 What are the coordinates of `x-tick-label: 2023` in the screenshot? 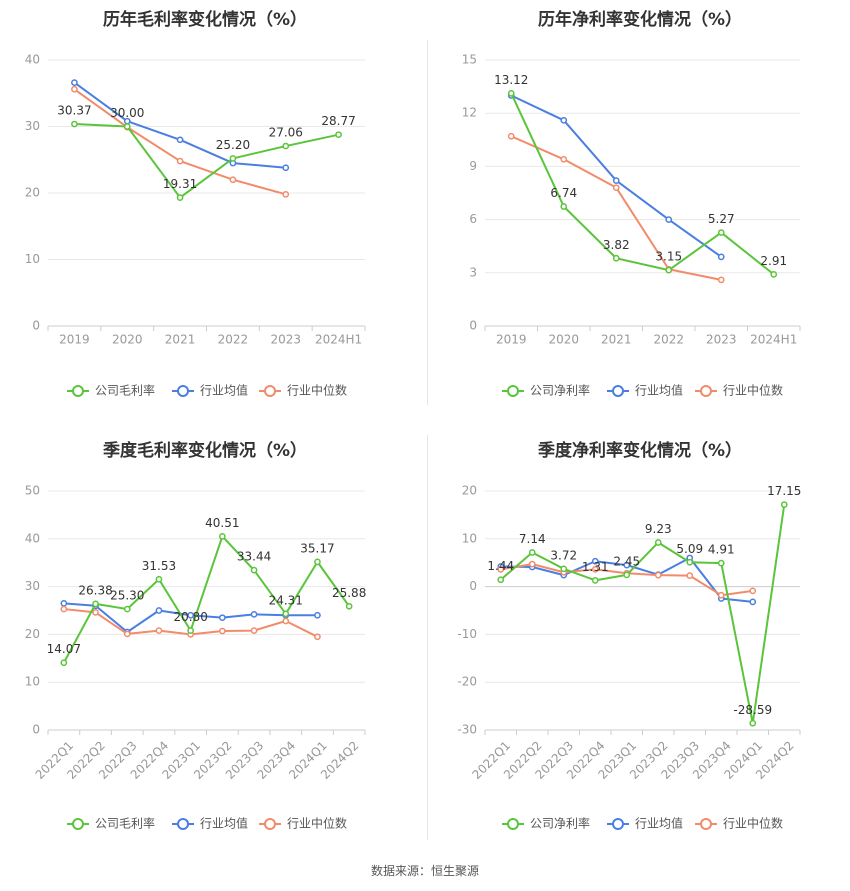 It's located at (285, 340).